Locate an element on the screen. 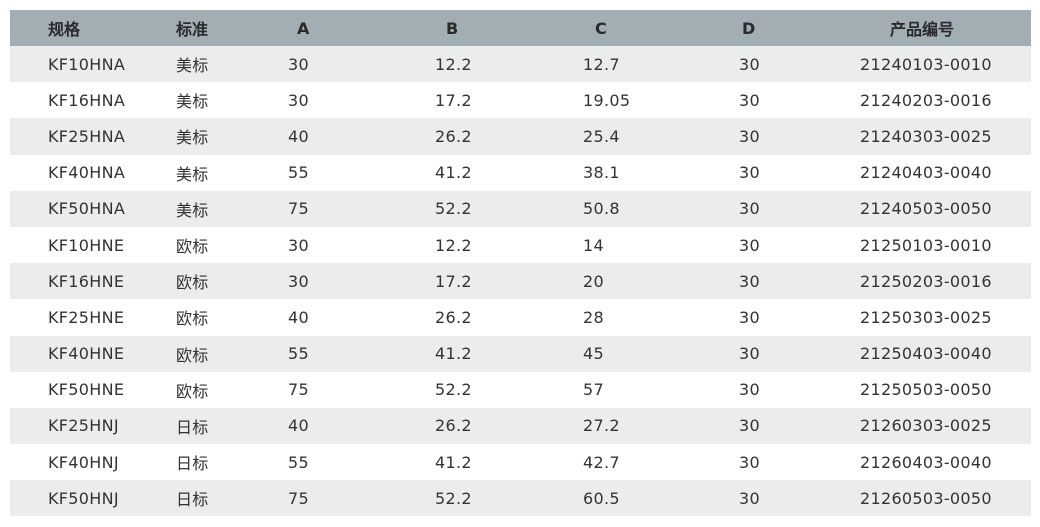  table-header-row: 规格 标准 A B C D 产品编号 is located at coordinates (520, 28).